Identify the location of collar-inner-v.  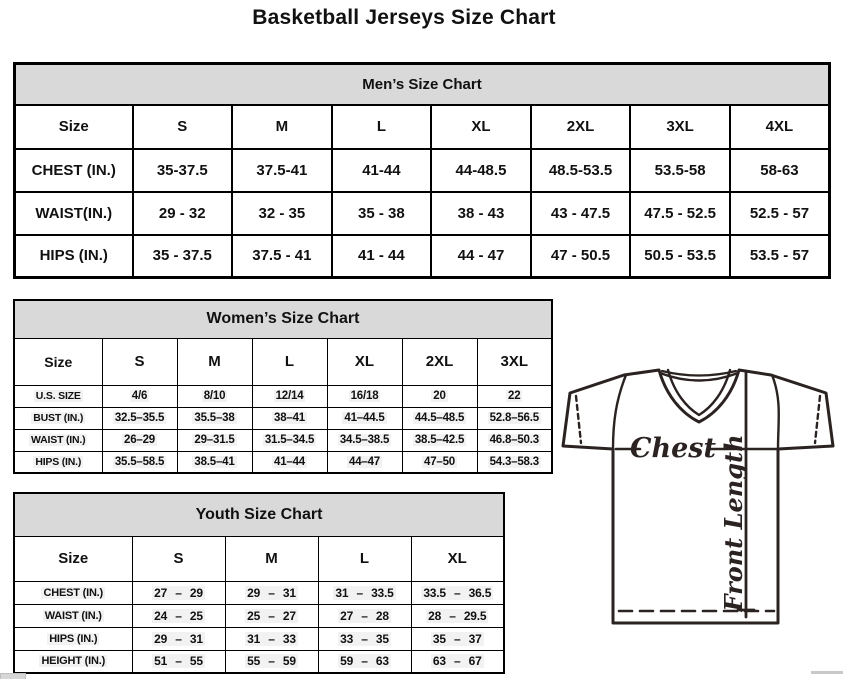
(699, 392).